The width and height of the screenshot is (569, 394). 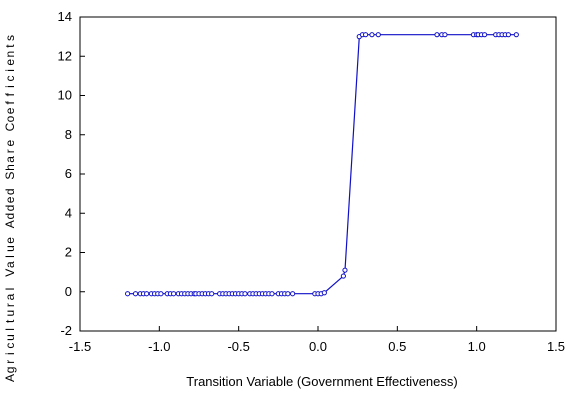 I want to click on y-axis-title-char: h, so click(x=10, y=167).